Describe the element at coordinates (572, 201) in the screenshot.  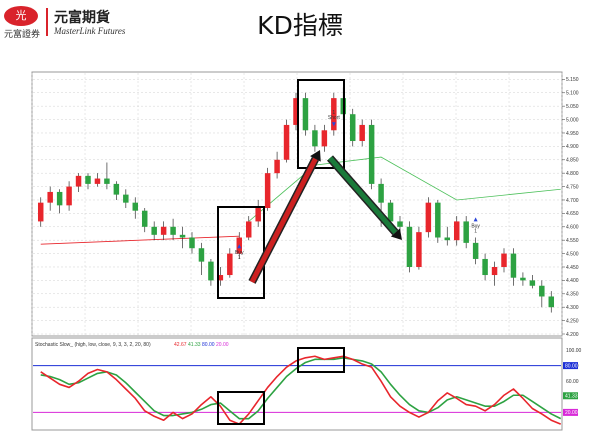
I see `y-tick-label: 4.700` at that location.